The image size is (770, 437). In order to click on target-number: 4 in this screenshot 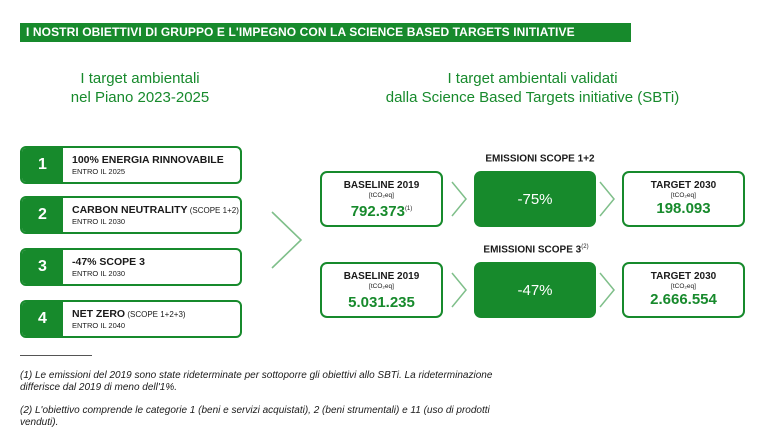, I will do `click(42, 319)`.